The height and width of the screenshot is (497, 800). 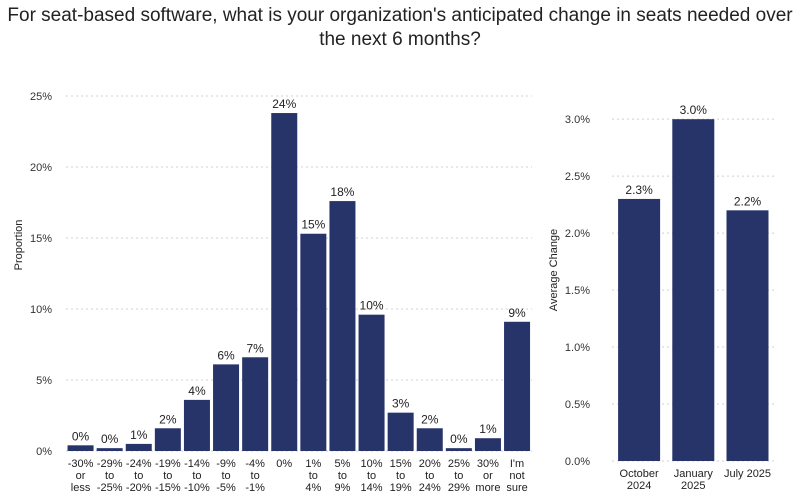 I want to click on category-label-line: -30%, so click(x=81, y=464).